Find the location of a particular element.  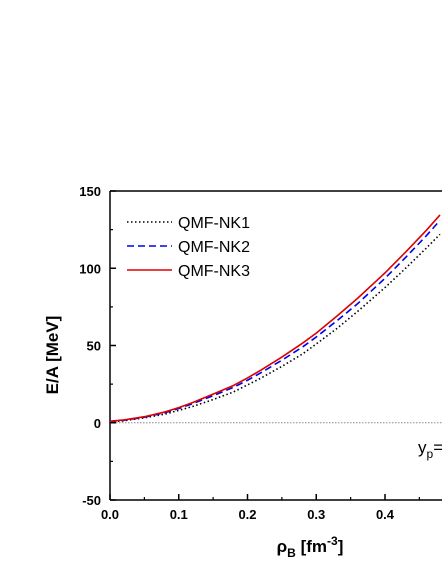

x-axis-label-unit: [fm is located at coordinates (311, 546).